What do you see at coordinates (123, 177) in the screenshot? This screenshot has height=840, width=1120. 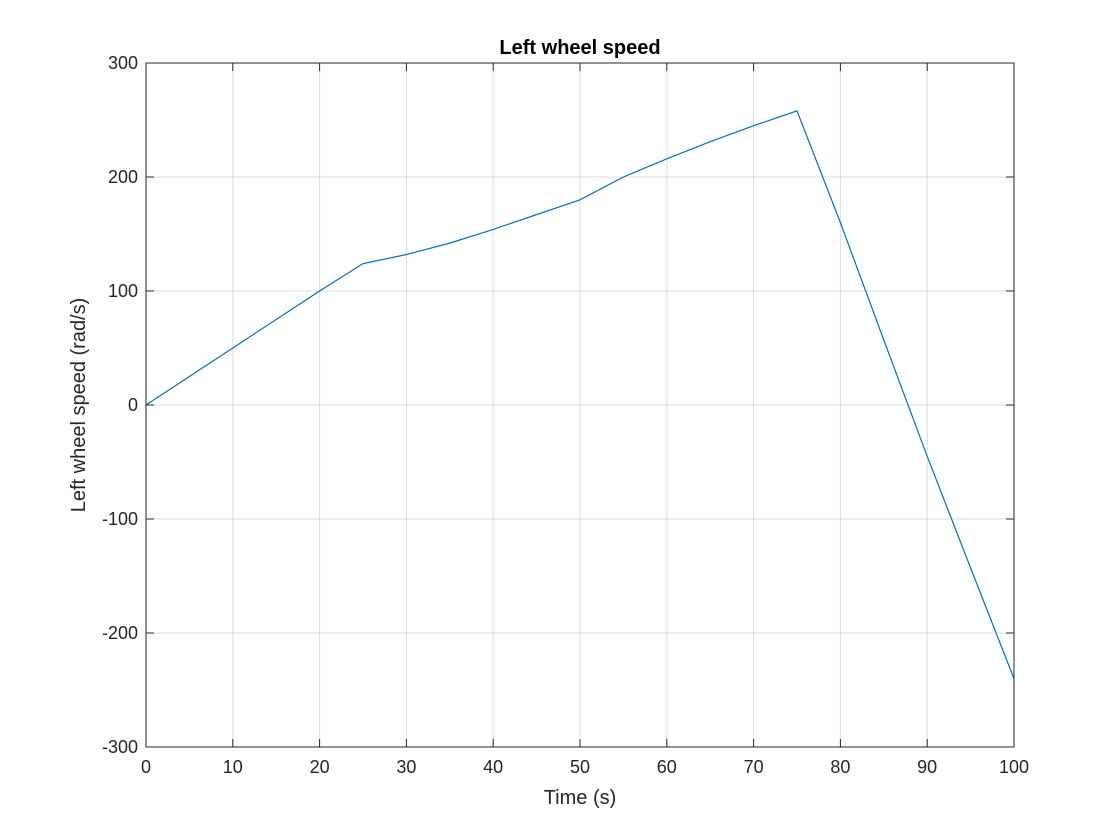 I see `y-tick-label: 200` at bounding box center [123, 177].